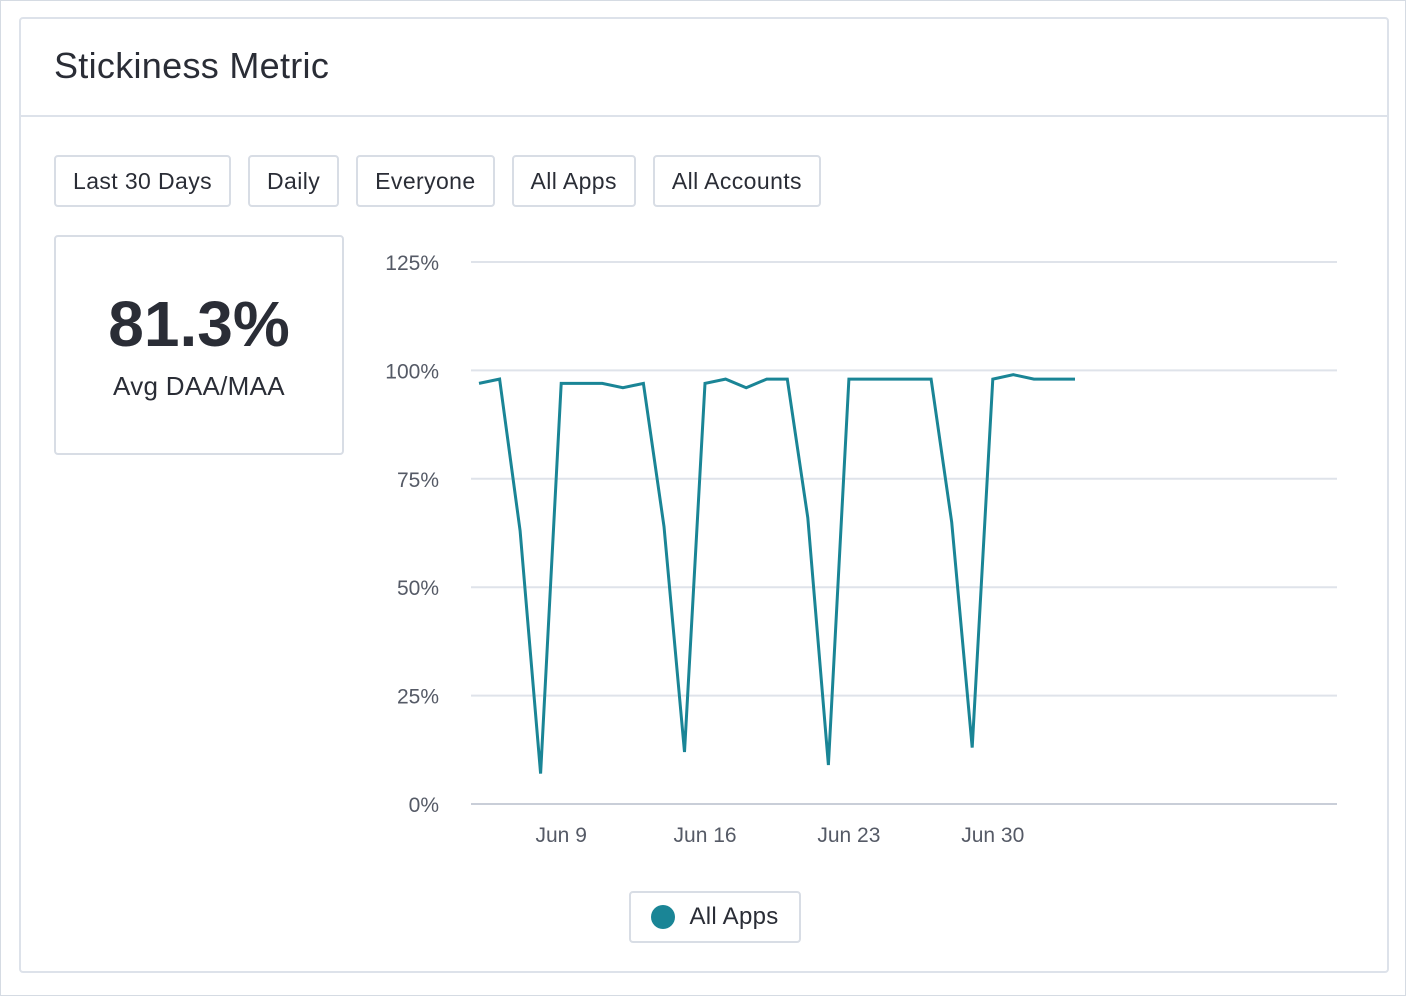  What do you see at coordinates (736, 181) in the screenshot?
I see `accounts-filter: All Accounts` at bounding box center [736, 181].